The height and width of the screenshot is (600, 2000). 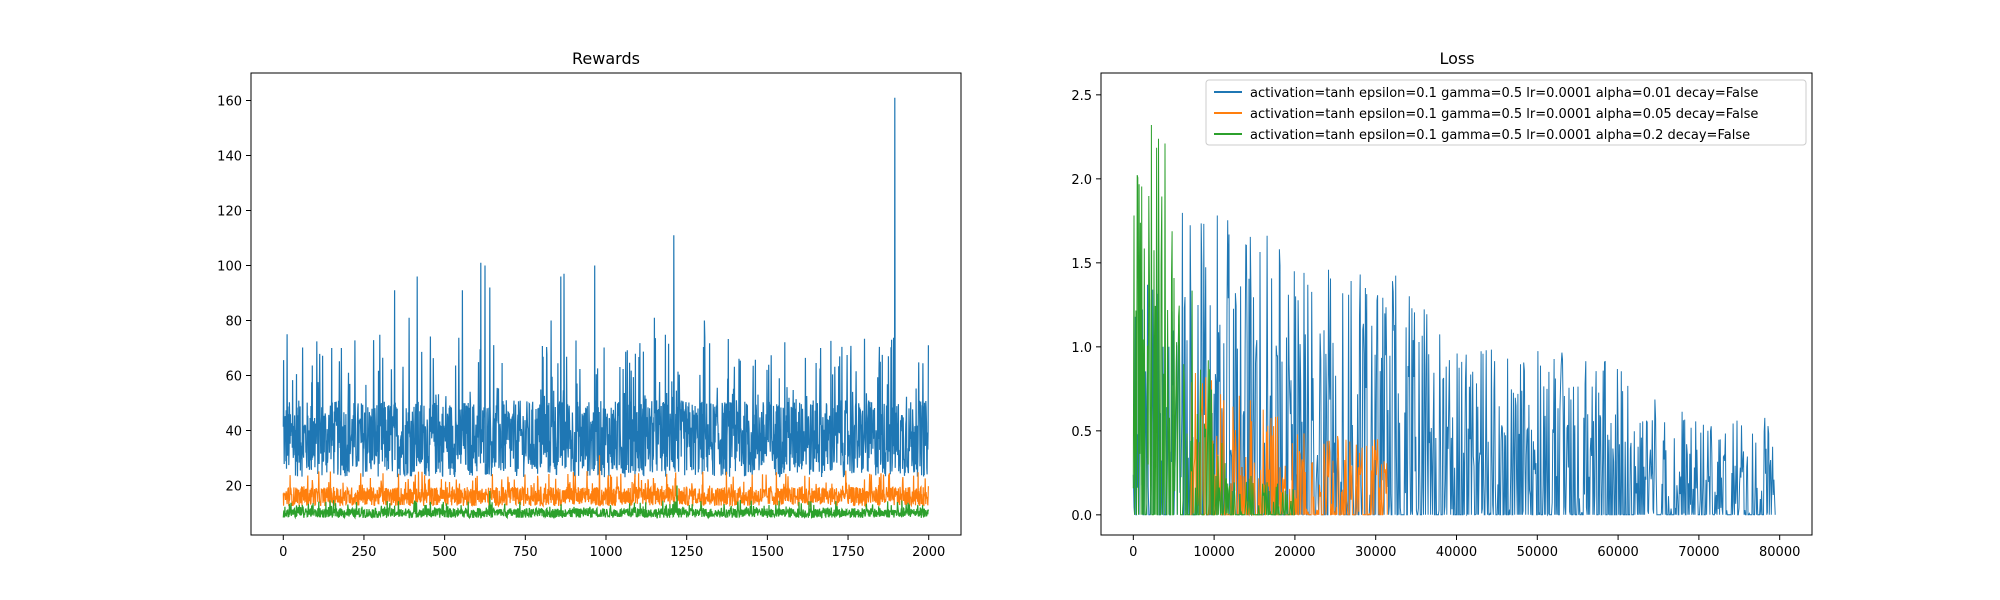 I want to click on x-tick-label: 70000, so click(x=1698, y=552).